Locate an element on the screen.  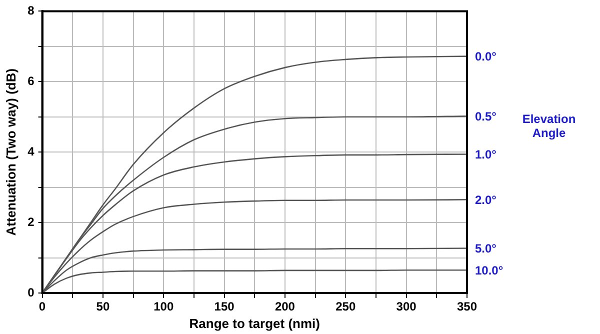
legend-title: Elevation Angle is located at coordinates (549, 126).